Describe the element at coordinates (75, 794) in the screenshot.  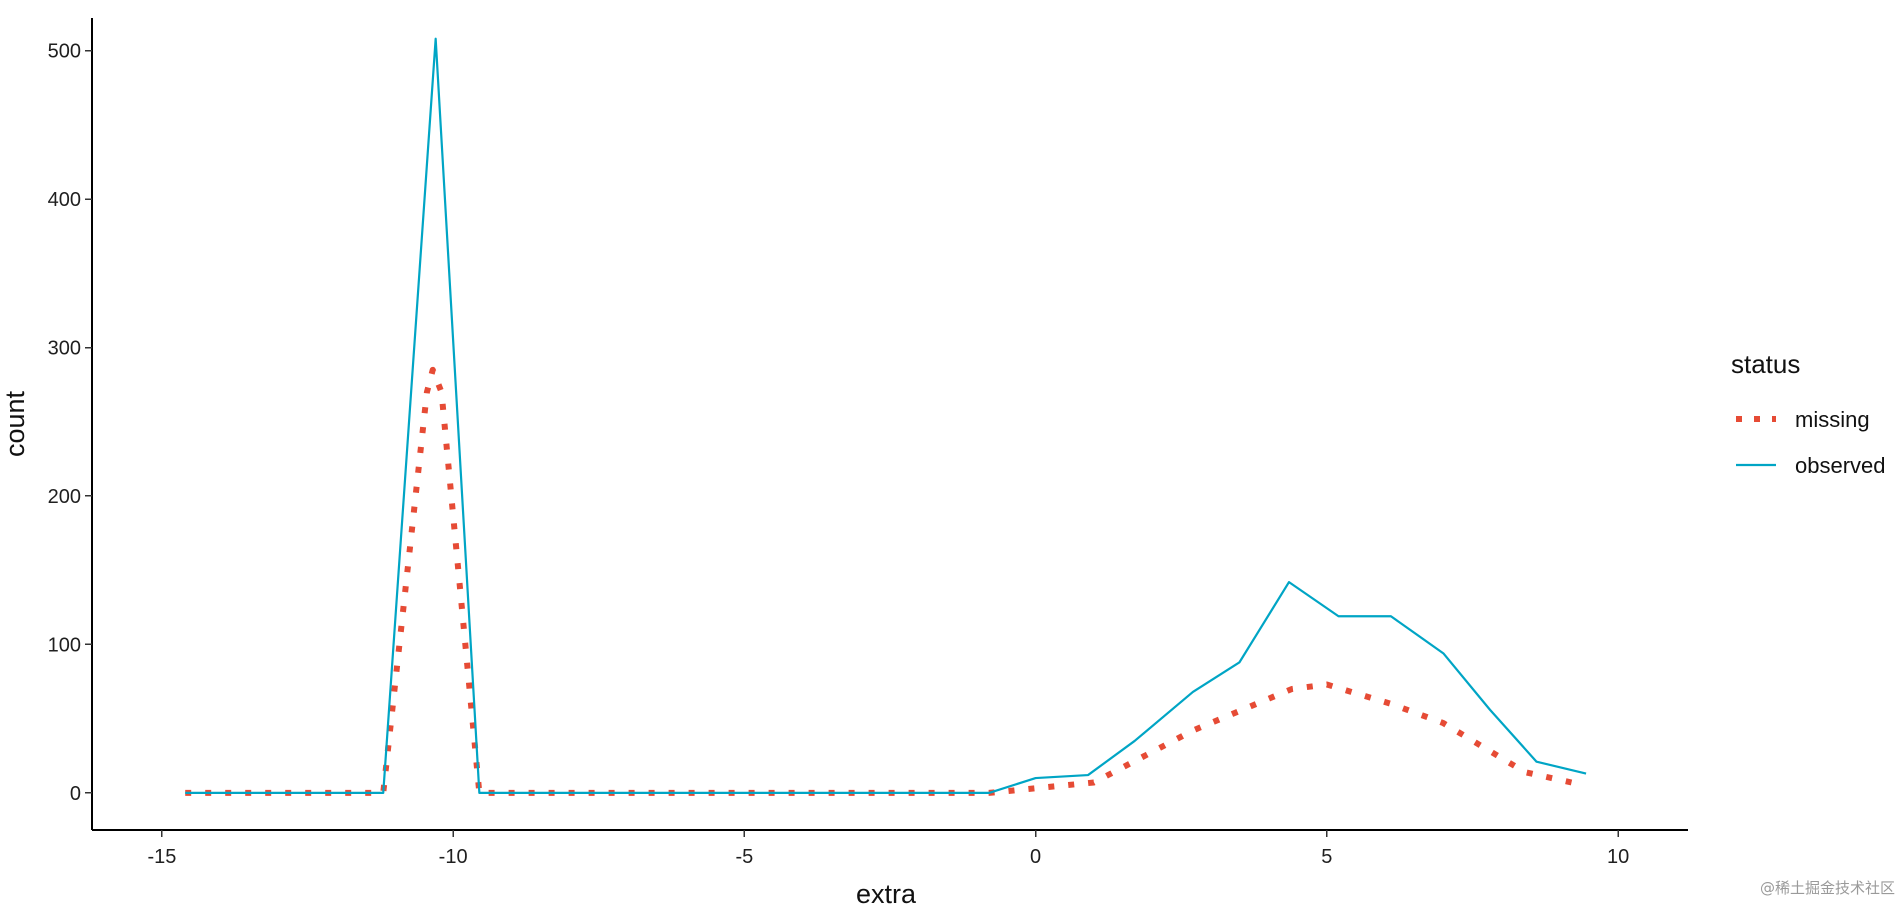
I see `y-tick-label: 0` at that location.